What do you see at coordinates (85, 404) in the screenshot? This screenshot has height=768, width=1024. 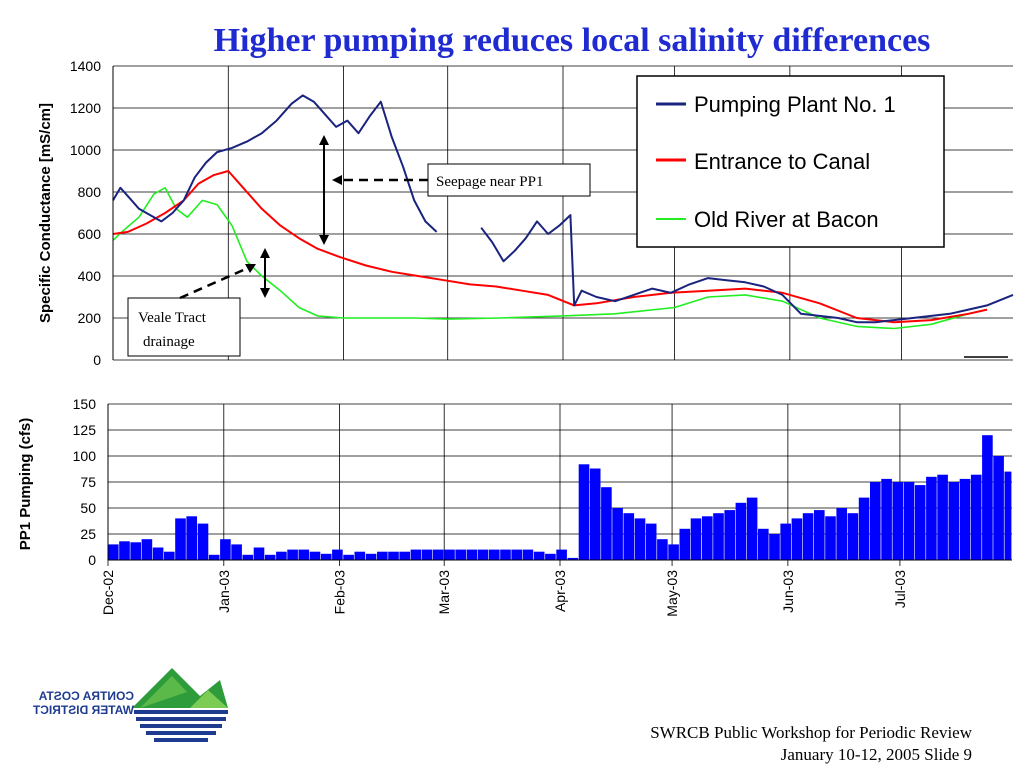 I see `pumping-y-tick-label: 150` at bounding box center [85, 404].